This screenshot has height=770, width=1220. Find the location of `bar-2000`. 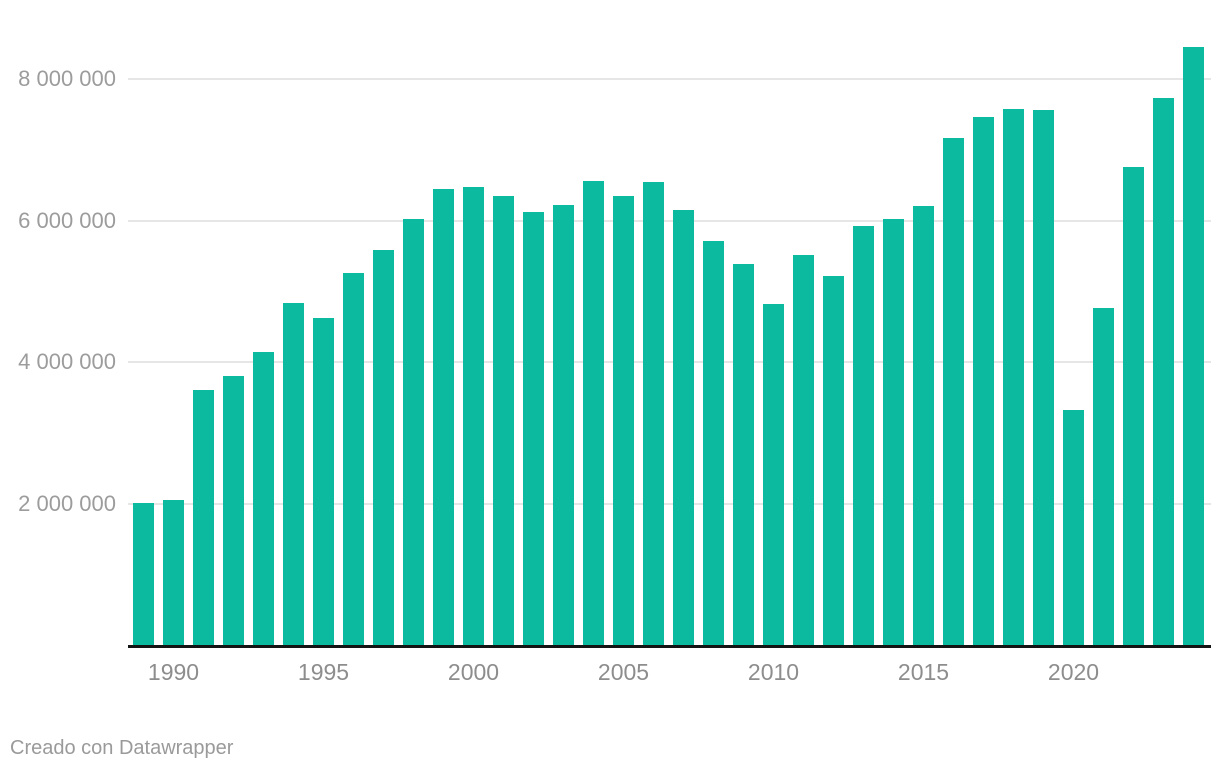

bar-2000 is located at coordinates (473, 416).